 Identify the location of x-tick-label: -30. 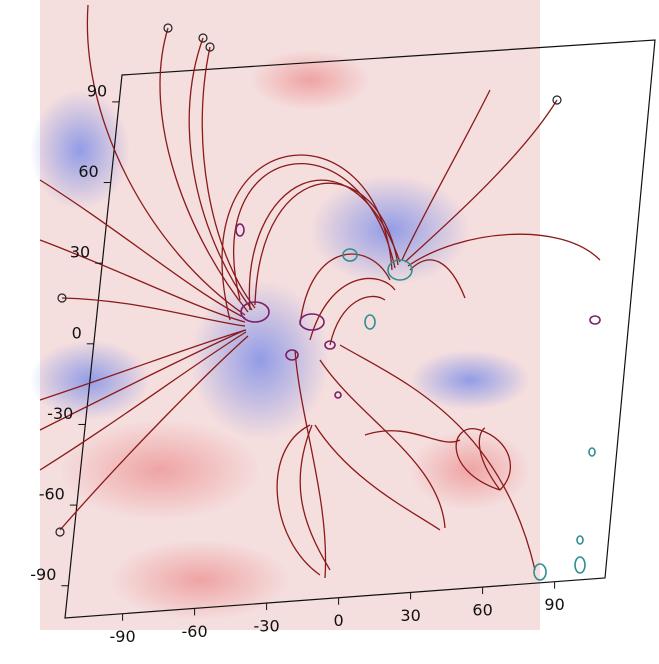
(267, 626).